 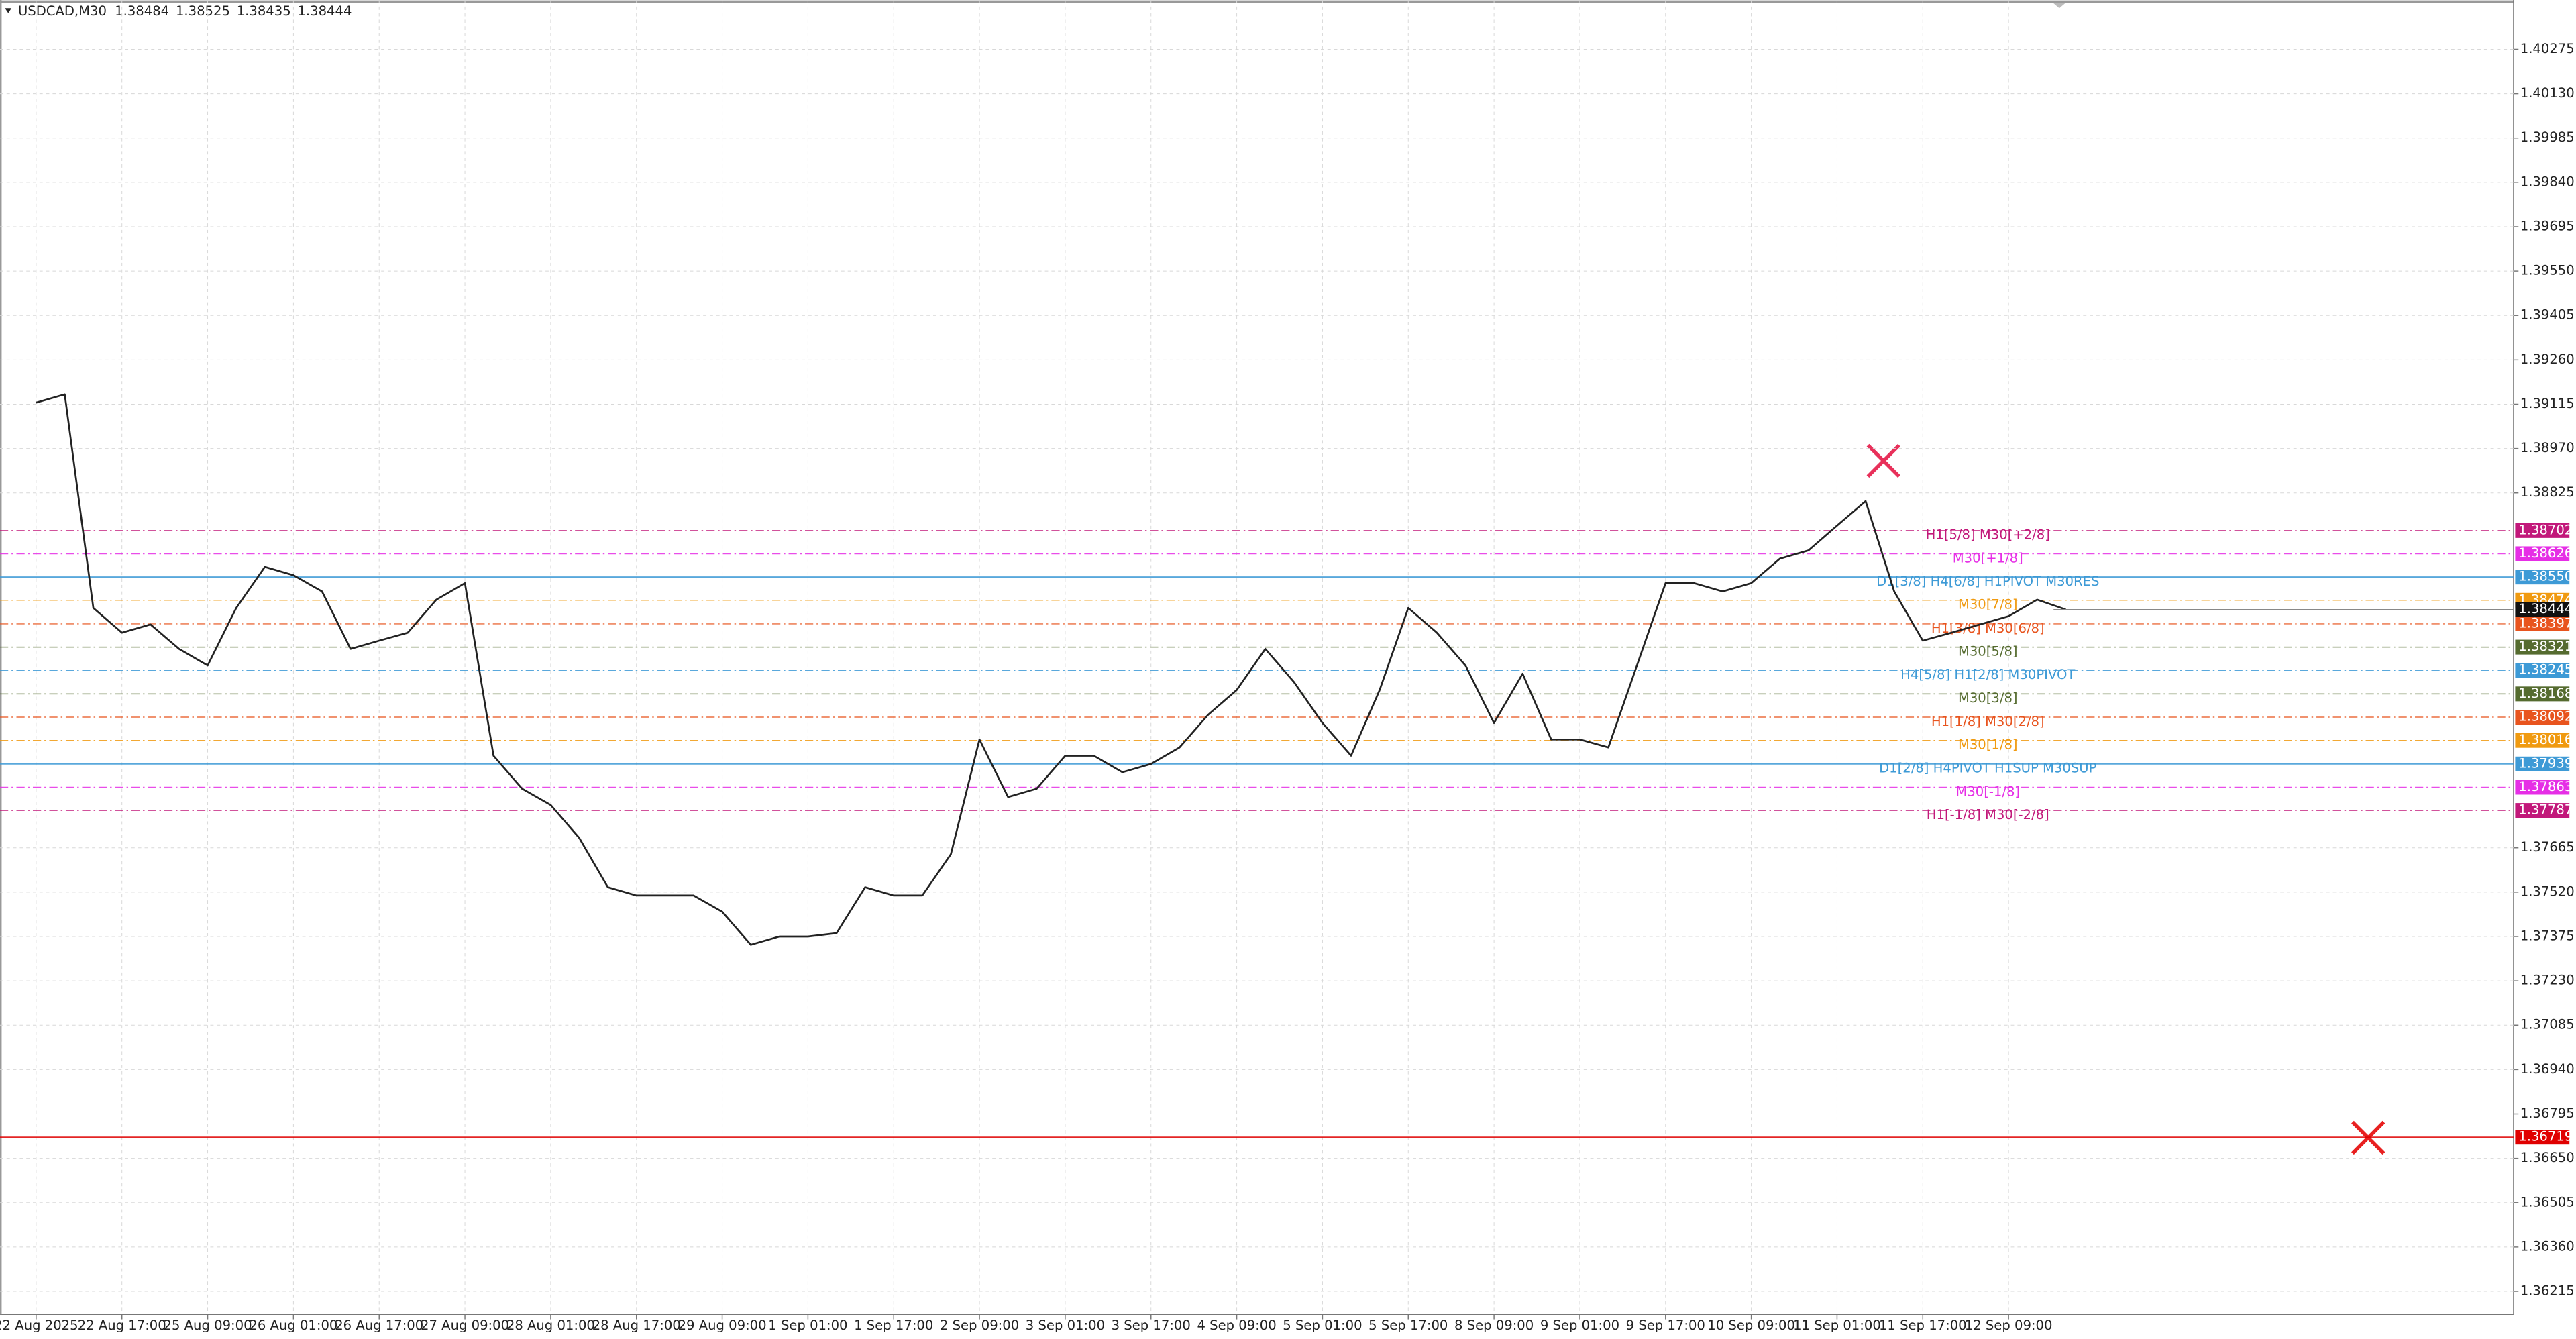 What do you see at coordinates (1837, 1325) in the screenshot?
I see `x-tick-label: 11 Sep 01:00` at bounding box center [1837, 1325].